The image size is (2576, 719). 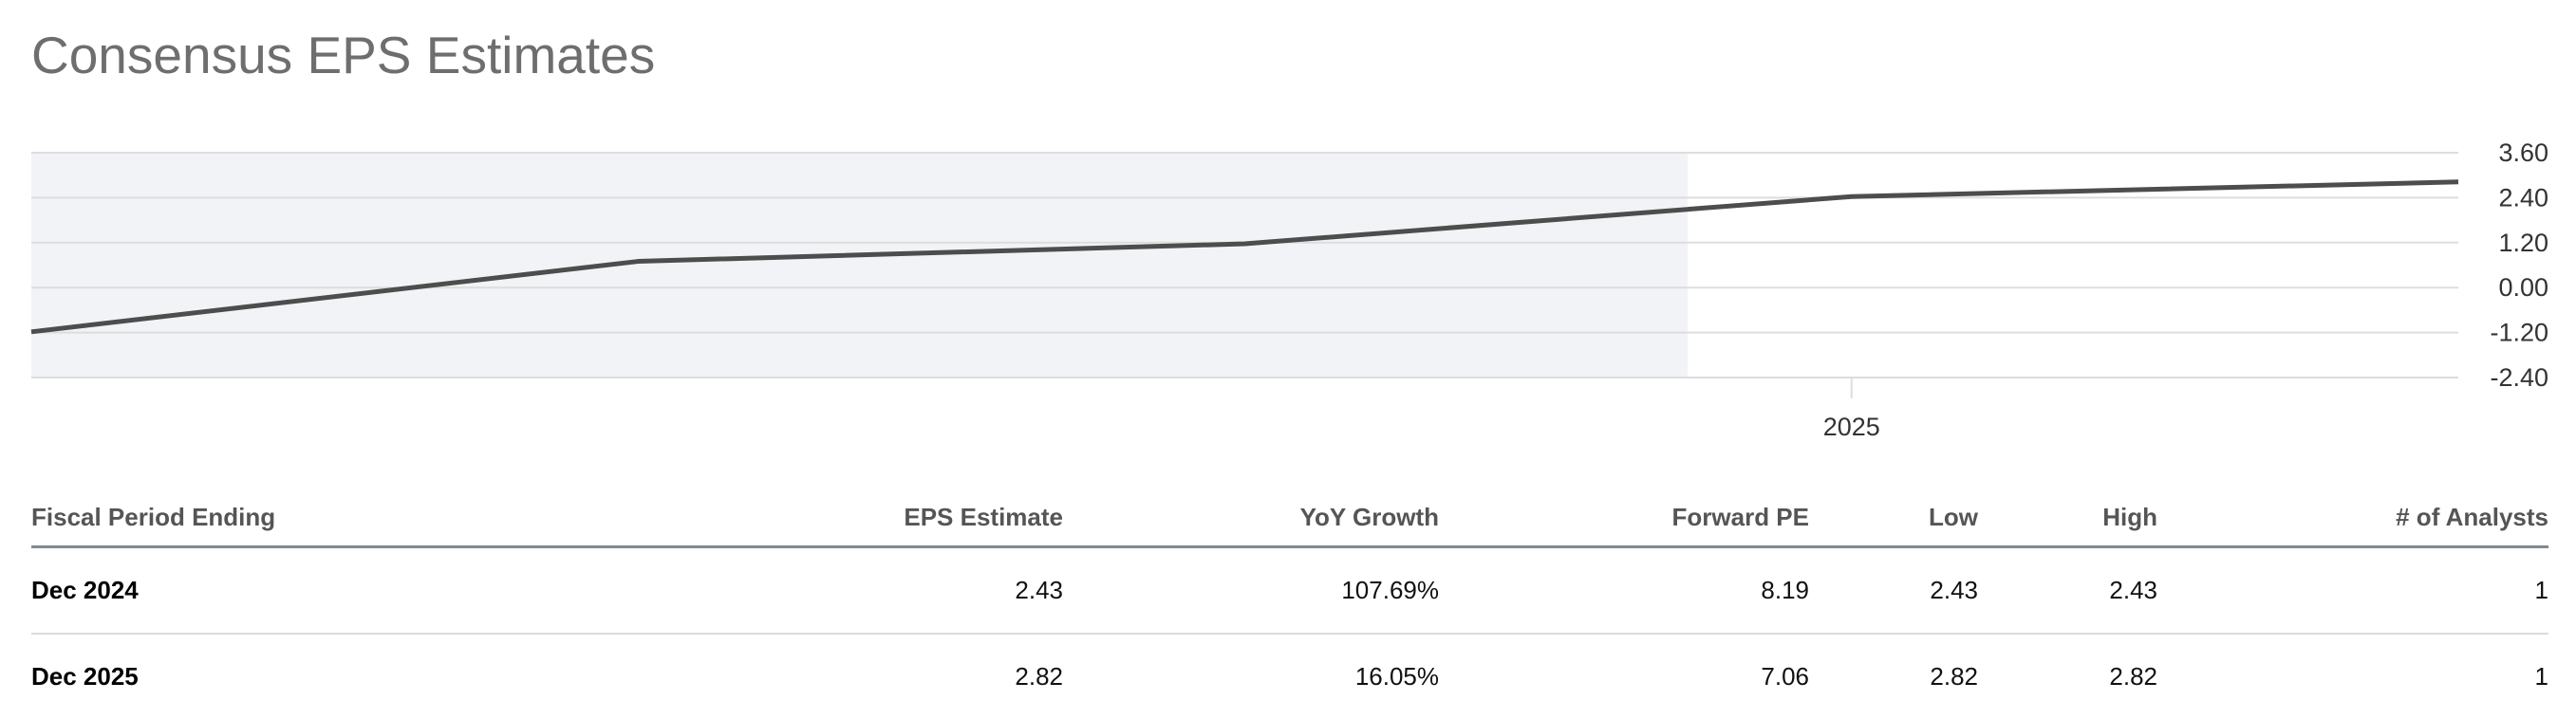 I want to click on col-eps-estimate: EPS Estimate, so click(x=785, y=518).